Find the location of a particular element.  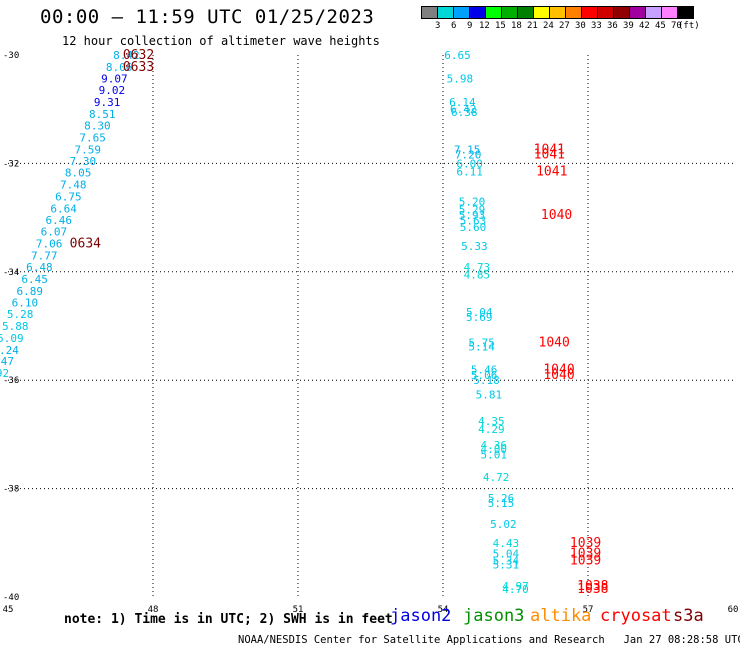

wave-height-label: 5.31 is located at coordinates (506, 564).